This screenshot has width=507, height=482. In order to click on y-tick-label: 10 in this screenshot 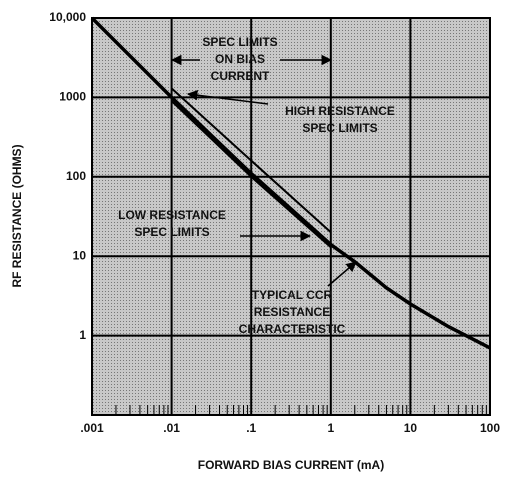, I will do `click(80, 255)`.